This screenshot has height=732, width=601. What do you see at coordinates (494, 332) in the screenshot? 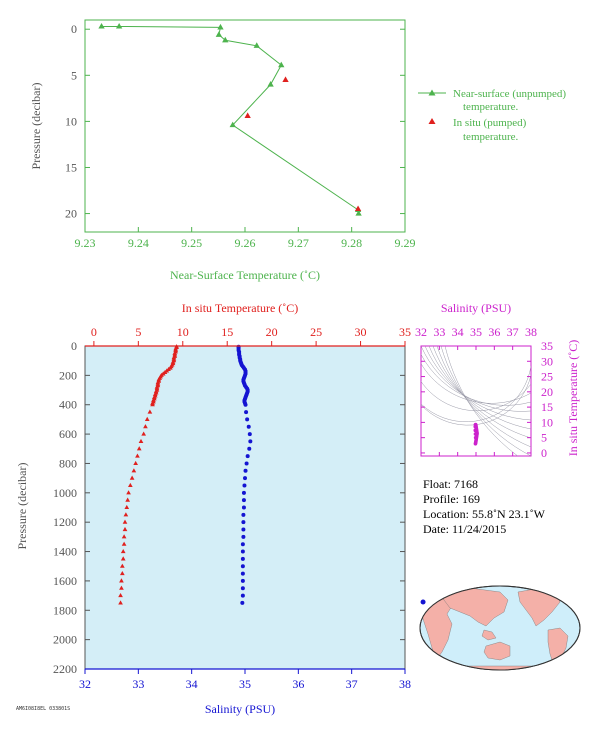
I see `ts-x-tick-label: 36` at bounding box center [494, 332].